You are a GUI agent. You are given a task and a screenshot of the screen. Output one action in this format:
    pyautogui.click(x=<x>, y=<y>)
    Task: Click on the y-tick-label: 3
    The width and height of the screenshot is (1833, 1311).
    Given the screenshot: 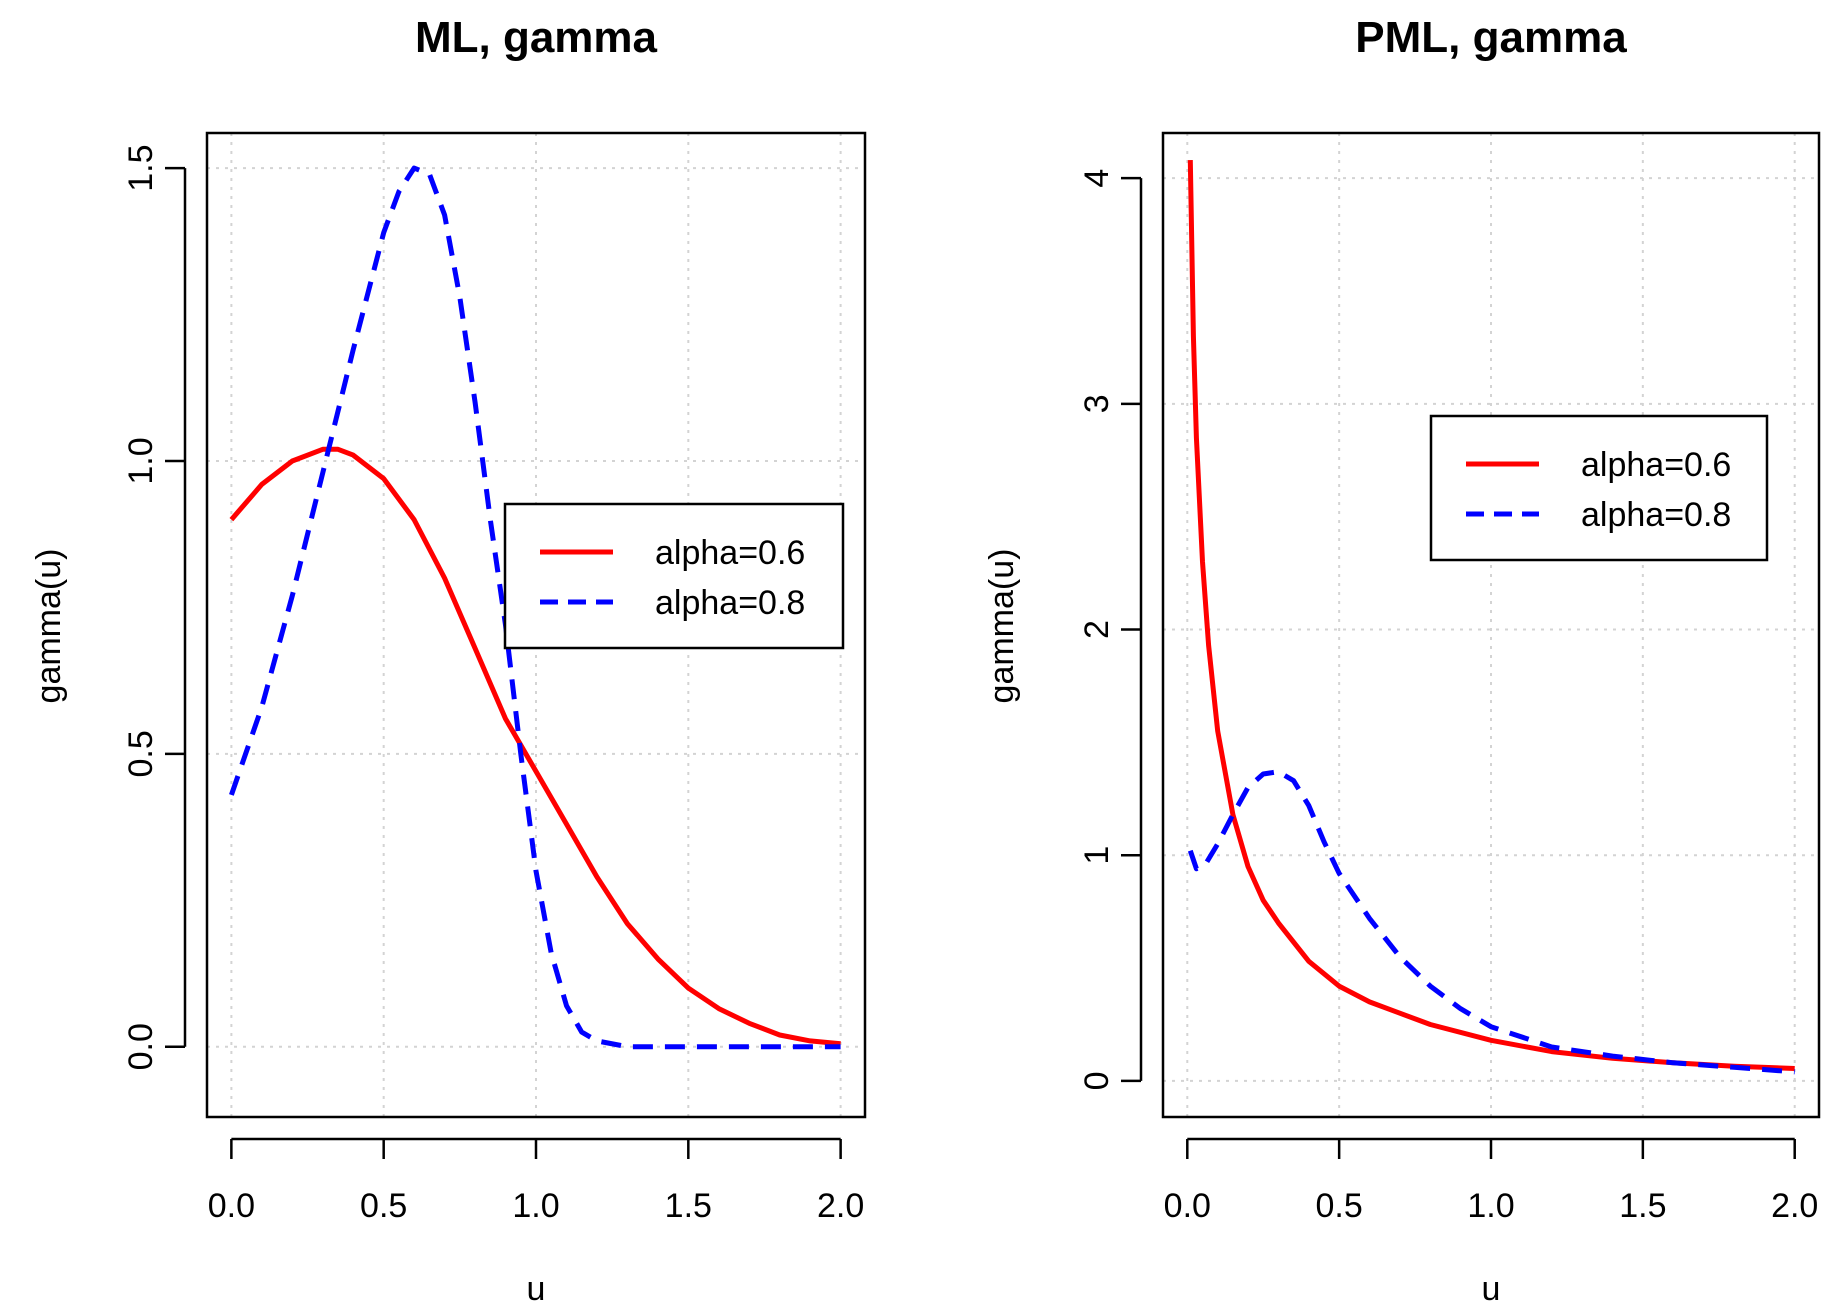 What is the action you would take?
    pyautogui.click(x=1097, y=403)
    